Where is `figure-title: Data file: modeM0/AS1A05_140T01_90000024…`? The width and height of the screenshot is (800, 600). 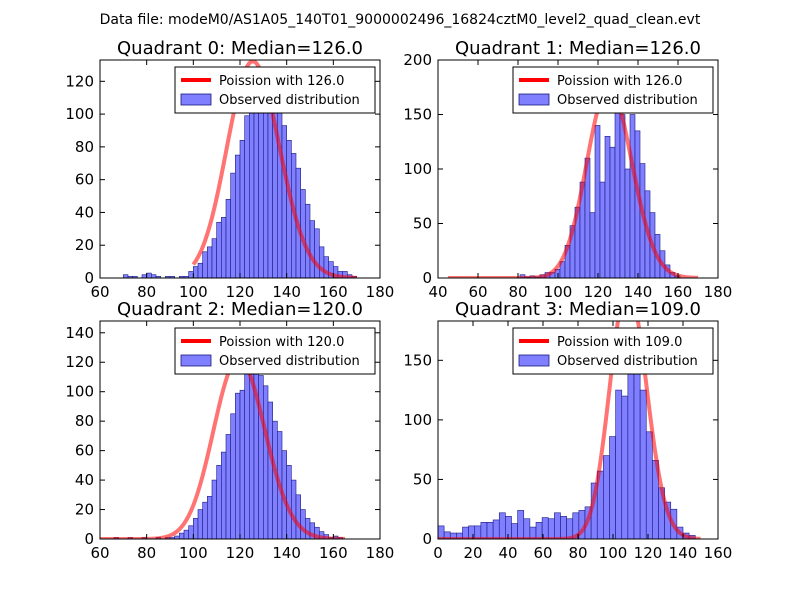
figure-title: Data file: modeM0/AS1A05_140T01_90000024… is located at coordinates (400, 20).